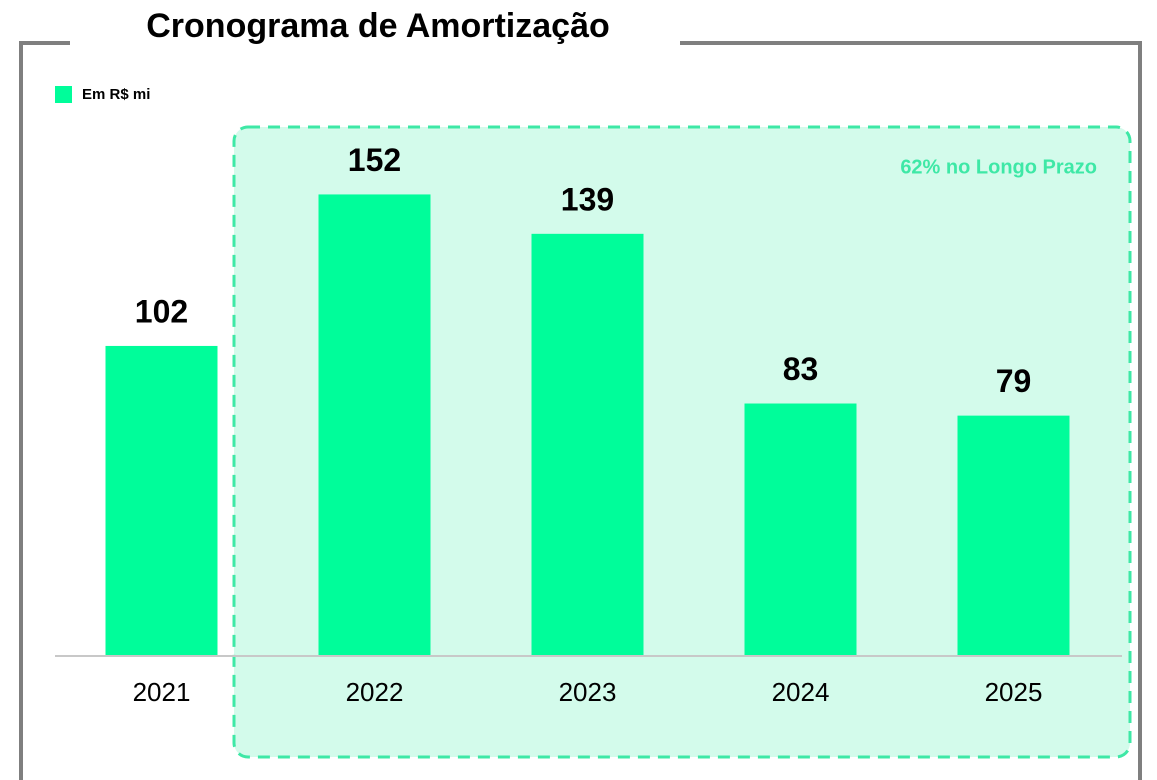 Image resolution: width=1157 pixels, height=780 pixels. I want to click on value-label: 152, so click(374, 160).